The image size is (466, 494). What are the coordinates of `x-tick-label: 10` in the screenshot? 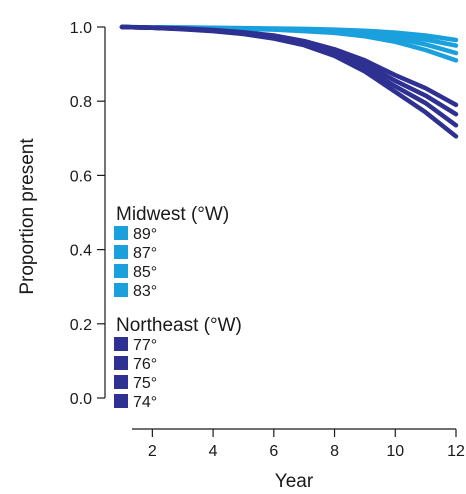 It's located at (395, 451).